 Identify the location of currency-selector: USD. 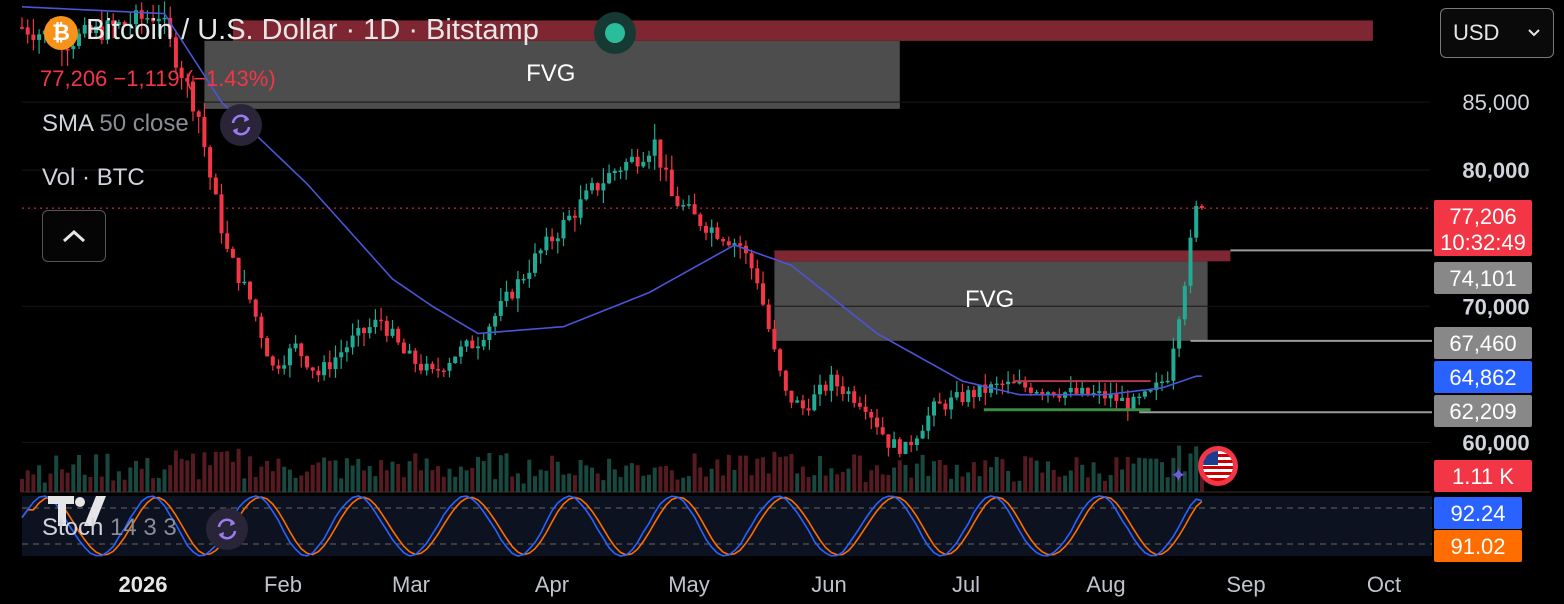
(1497, 33).